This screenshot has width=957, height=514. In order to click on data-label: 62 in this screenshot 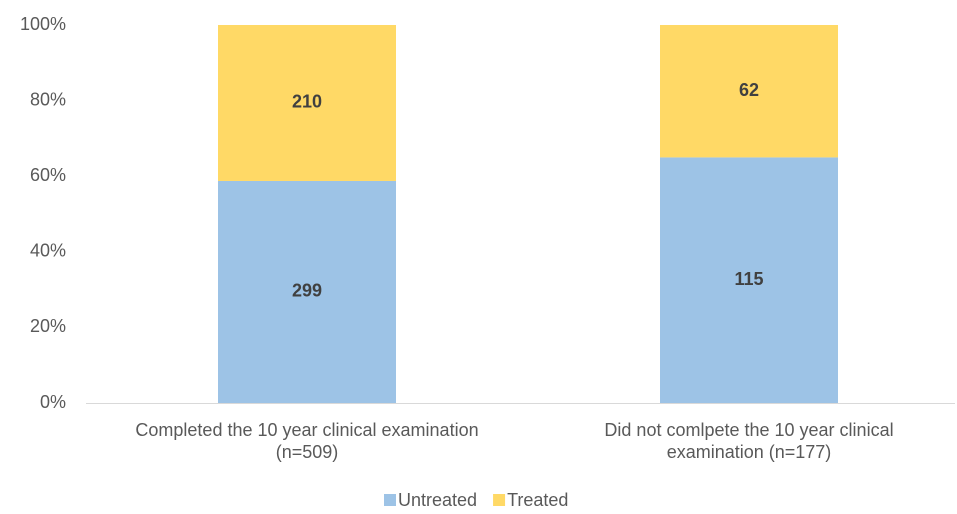, I will do `click(749, 90)`.